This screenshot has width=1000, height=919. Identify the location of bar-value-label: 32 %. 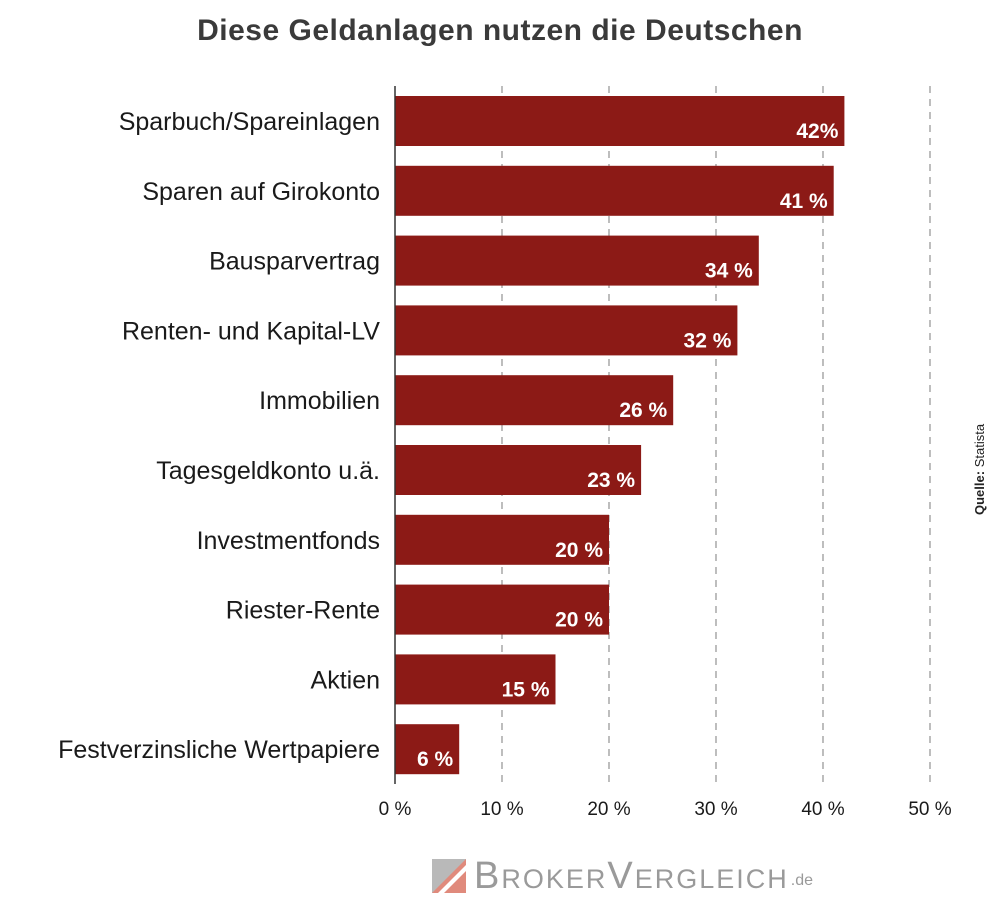
(708, 340).